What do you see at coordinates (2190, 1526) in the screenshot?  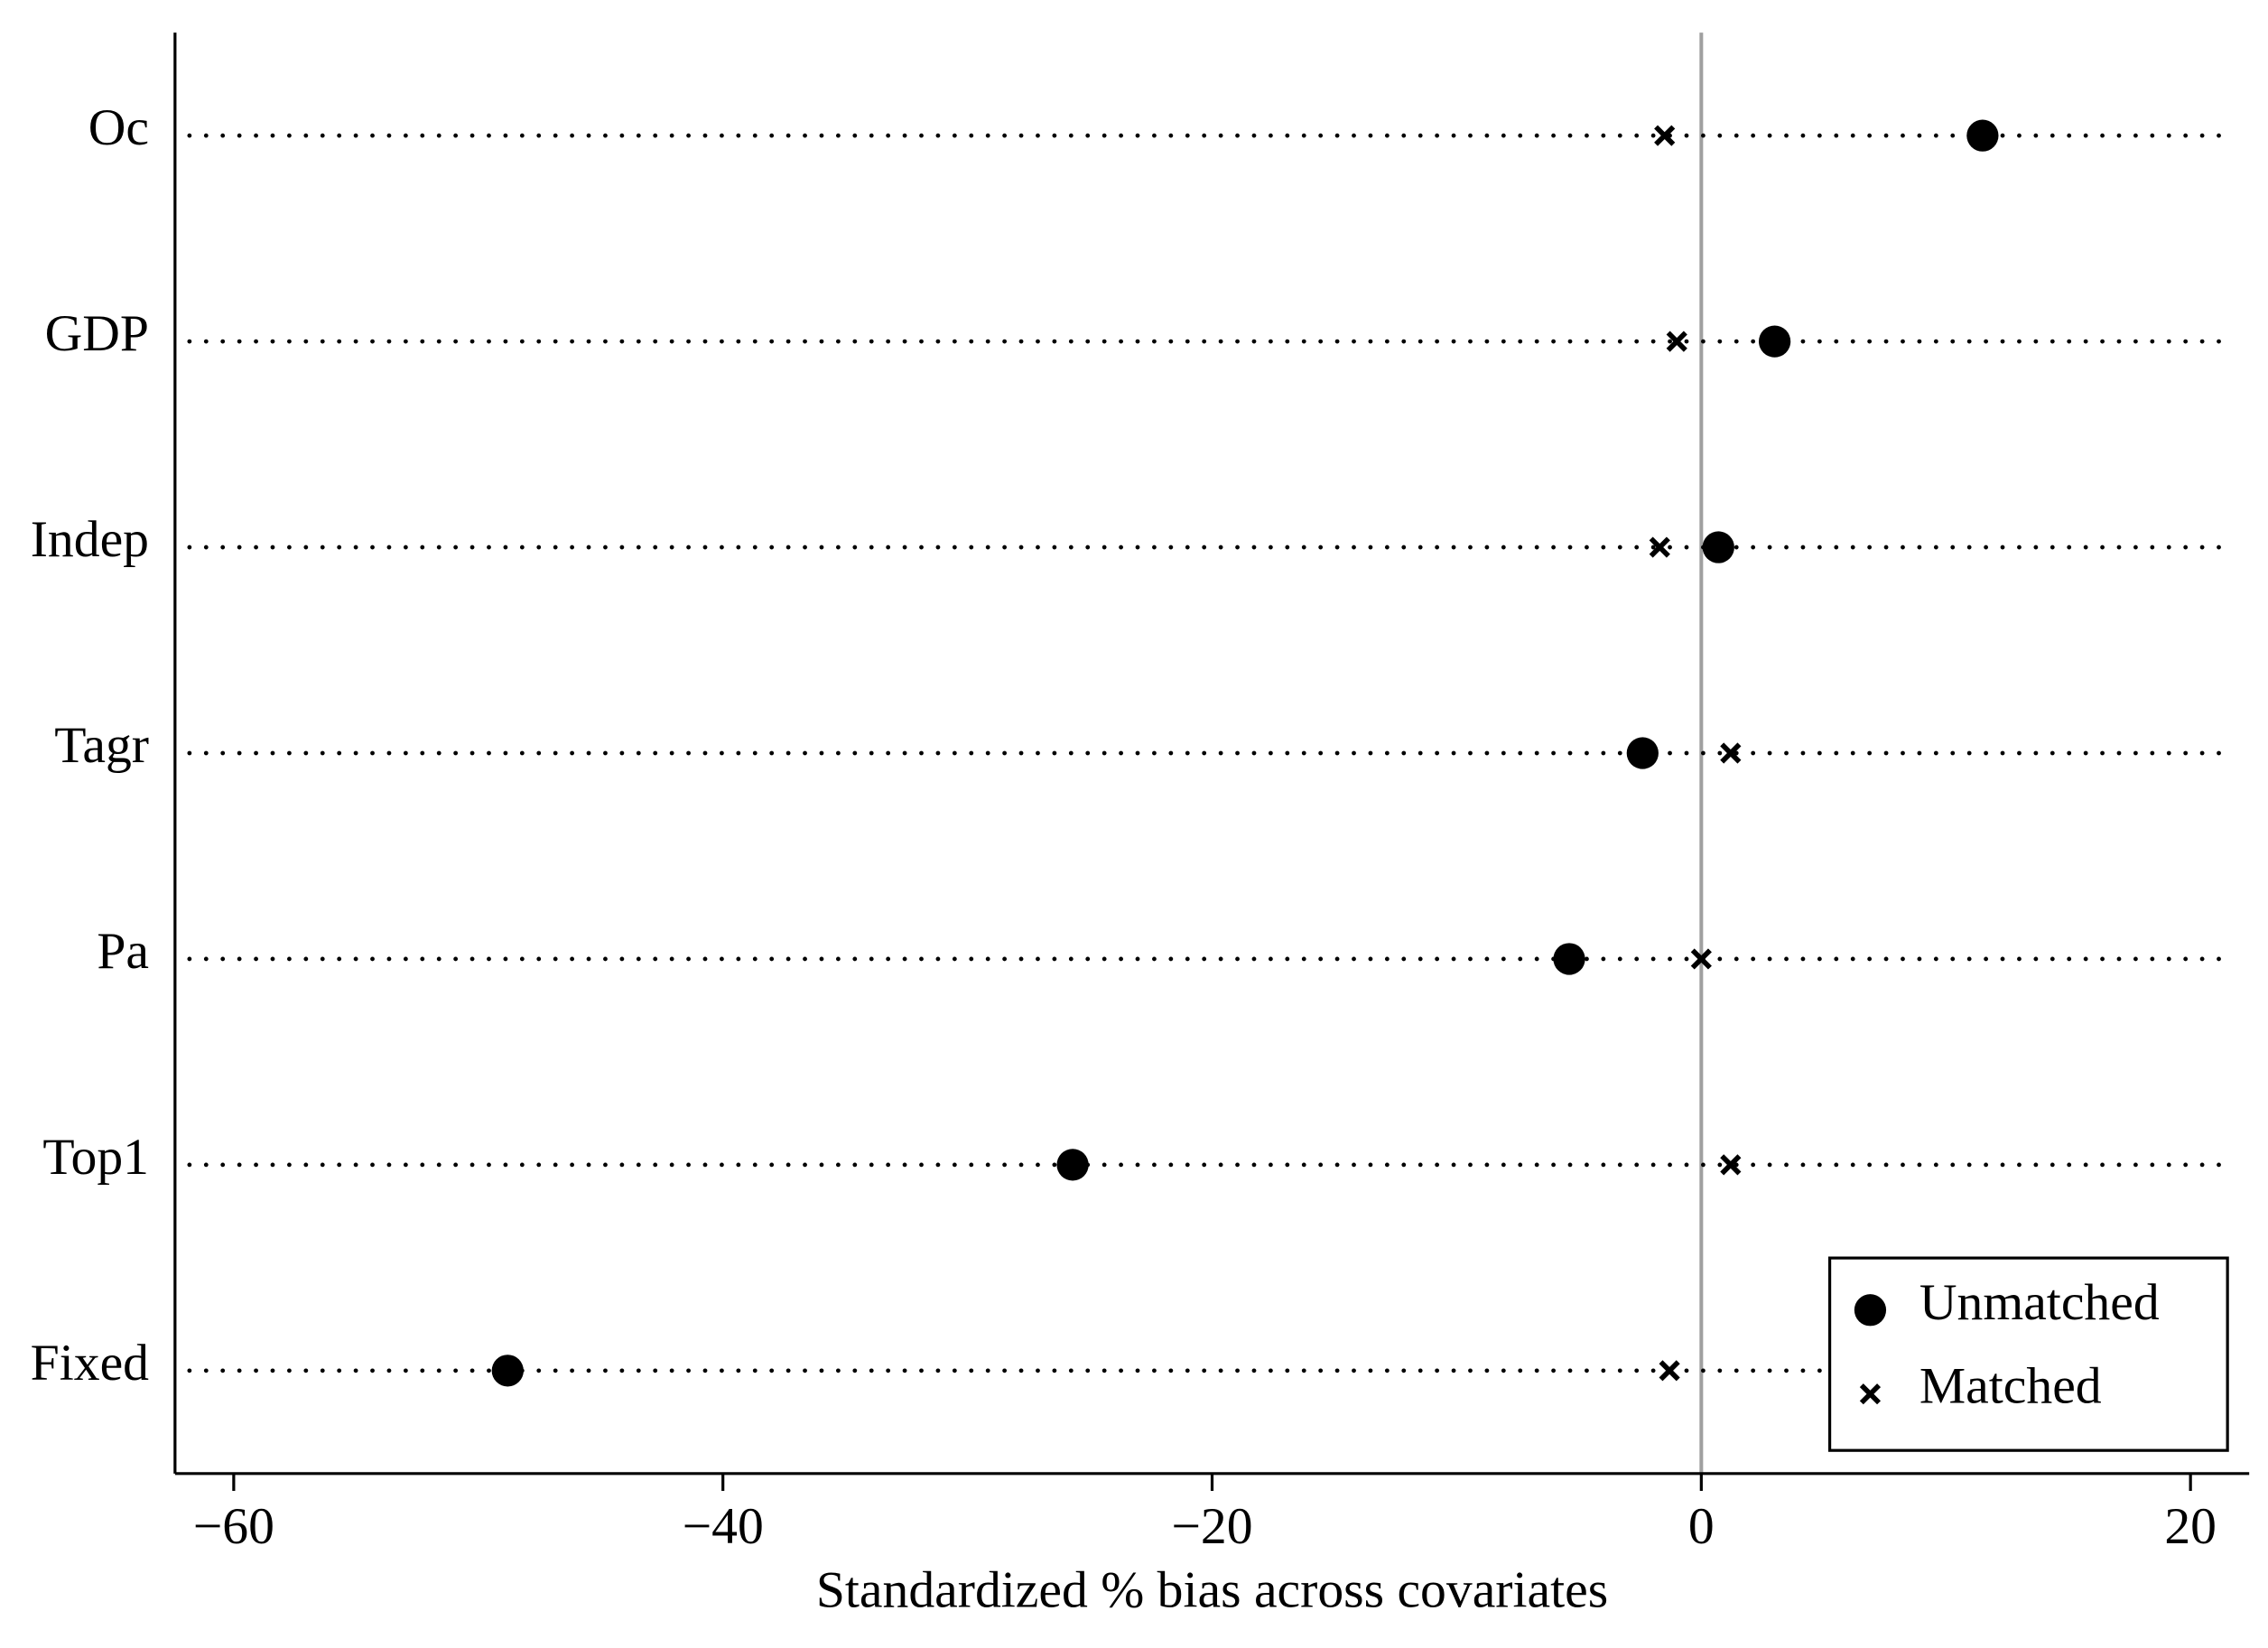 I see `x-tick-label: 20` at bounding box center [2190, 1526].